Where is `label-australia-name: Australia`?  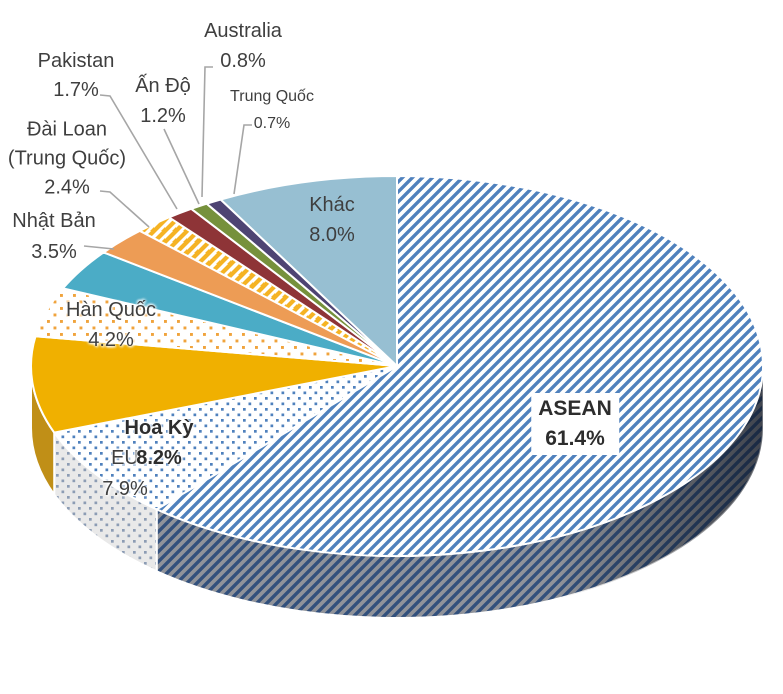
label-australia-name: Australia is located at coordinates (243, 31).